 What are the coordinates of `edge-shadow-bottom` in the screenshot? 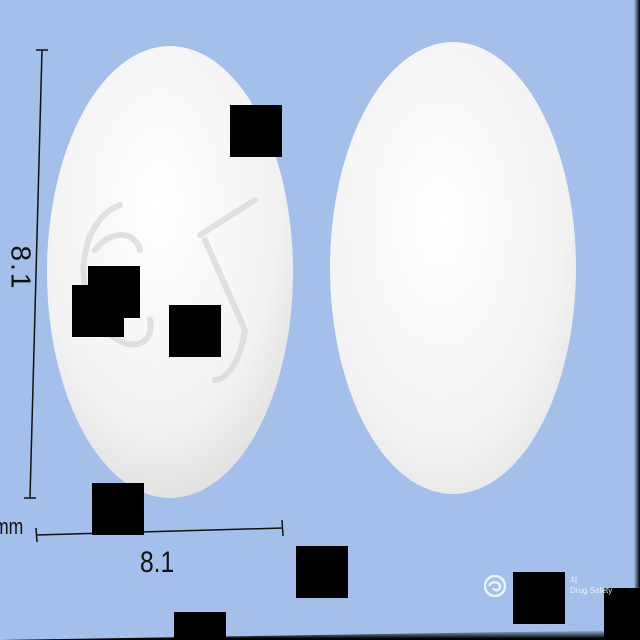 It's located at (320, 635).